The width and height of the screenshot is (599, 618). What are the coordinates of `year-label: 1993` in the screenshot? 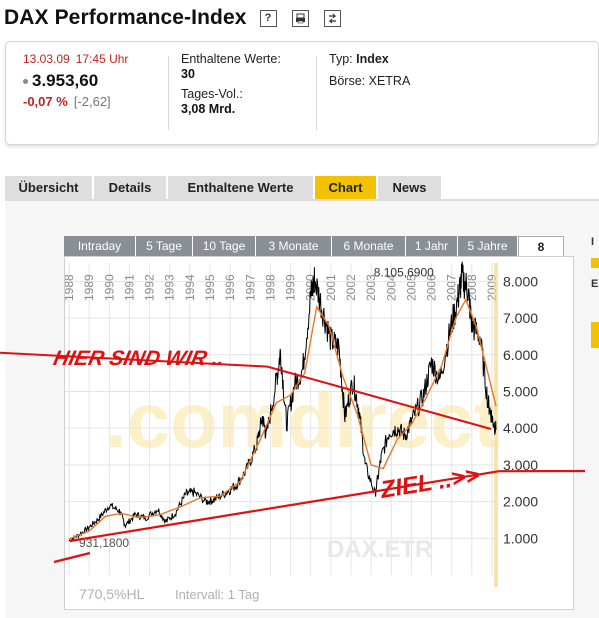 It's located at (170, 287).